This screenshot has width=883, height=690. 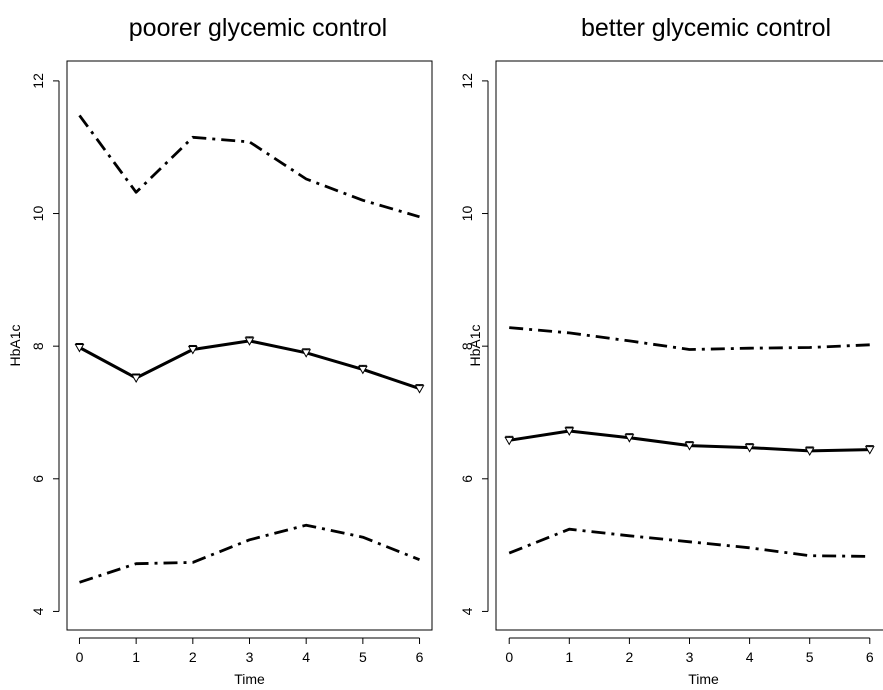 I want to click on chart-title: poorer glycemic control, so click(x=258, y=28).